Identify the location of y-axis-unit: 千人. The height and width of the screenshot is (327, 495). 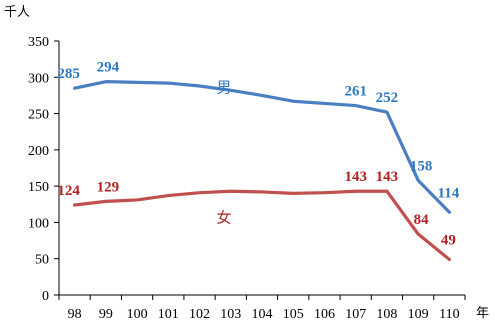
(17, 12).